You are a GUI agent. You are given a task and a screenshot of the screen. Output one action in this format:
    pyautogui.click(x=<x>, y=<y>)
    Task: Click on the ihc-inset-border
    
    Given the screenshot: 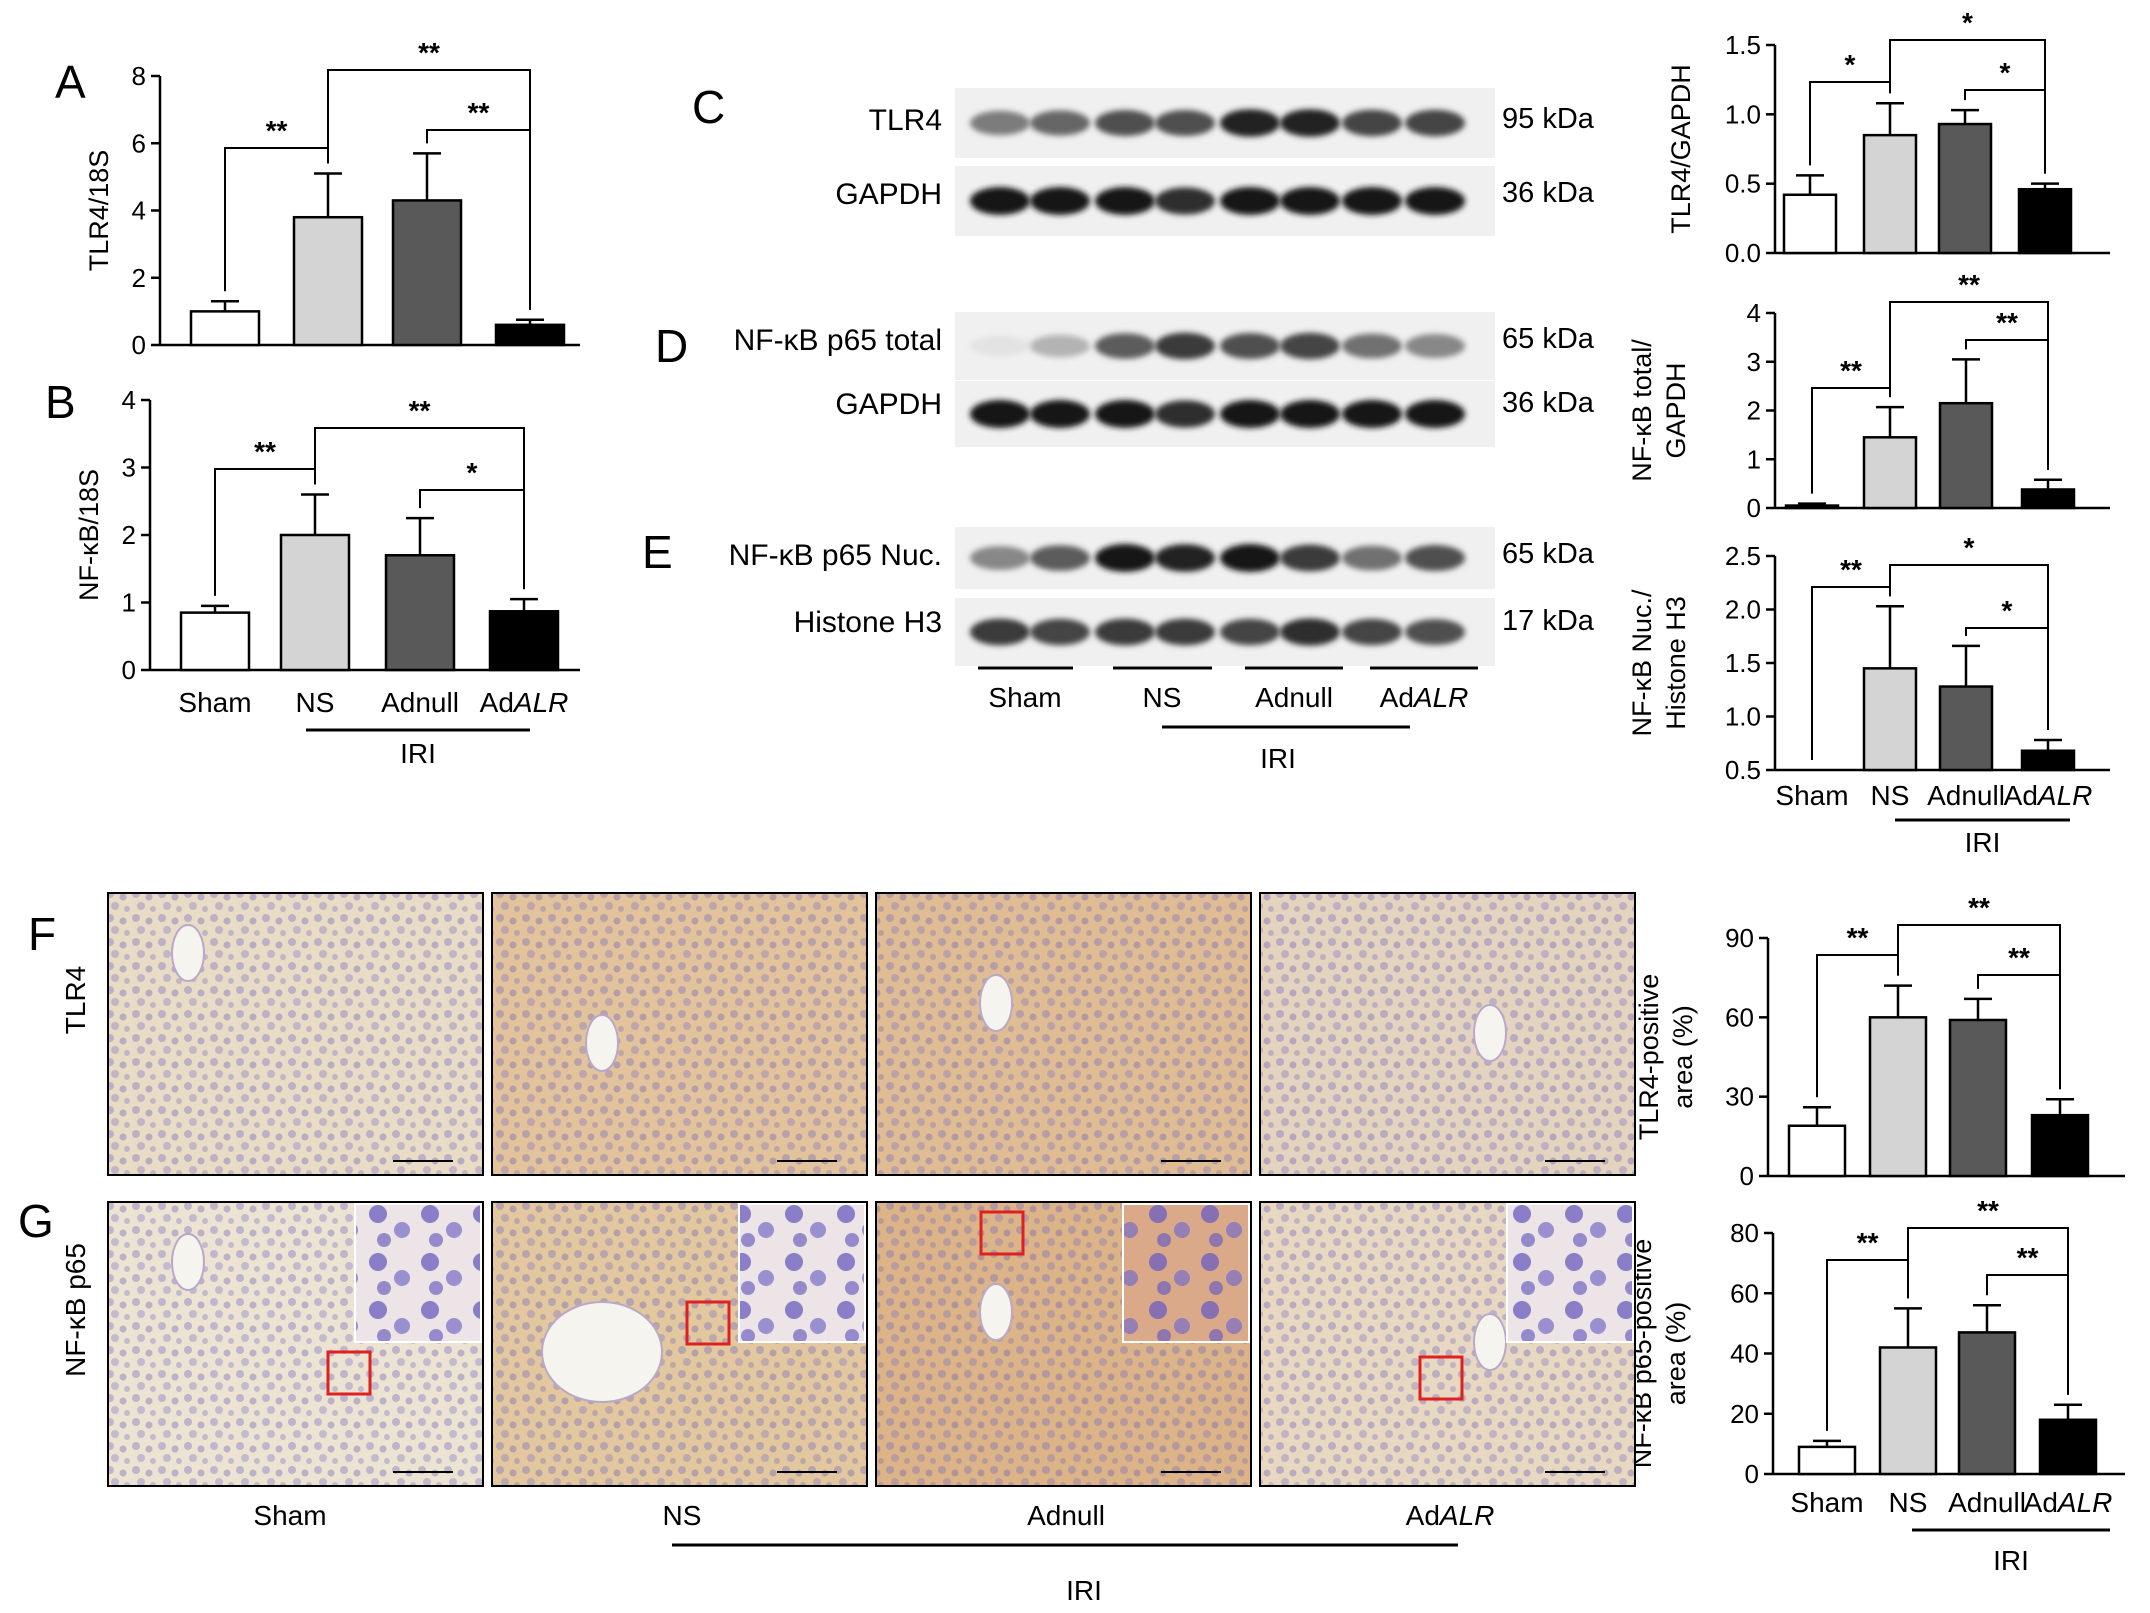 What is the action you would take?
    pyautogui.click(x=1186, y=1273)
    